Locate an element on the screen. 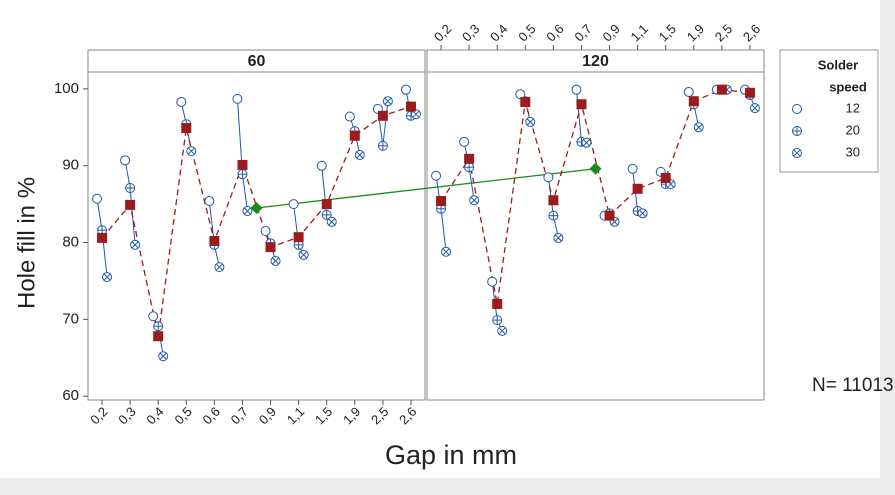 The image size is (895, 495). legend-label: 20 is located at coordinates (853, 129).